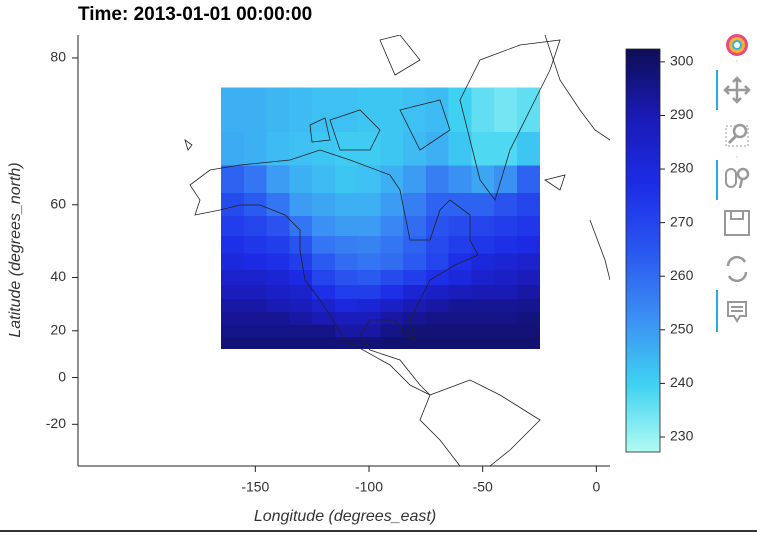 The height and width of the screenshot is (538, 757). What do you see at coordinates (62, 376) in the screenshot?
I see `y-tick-label: 0` at bounding box center [62, 376].